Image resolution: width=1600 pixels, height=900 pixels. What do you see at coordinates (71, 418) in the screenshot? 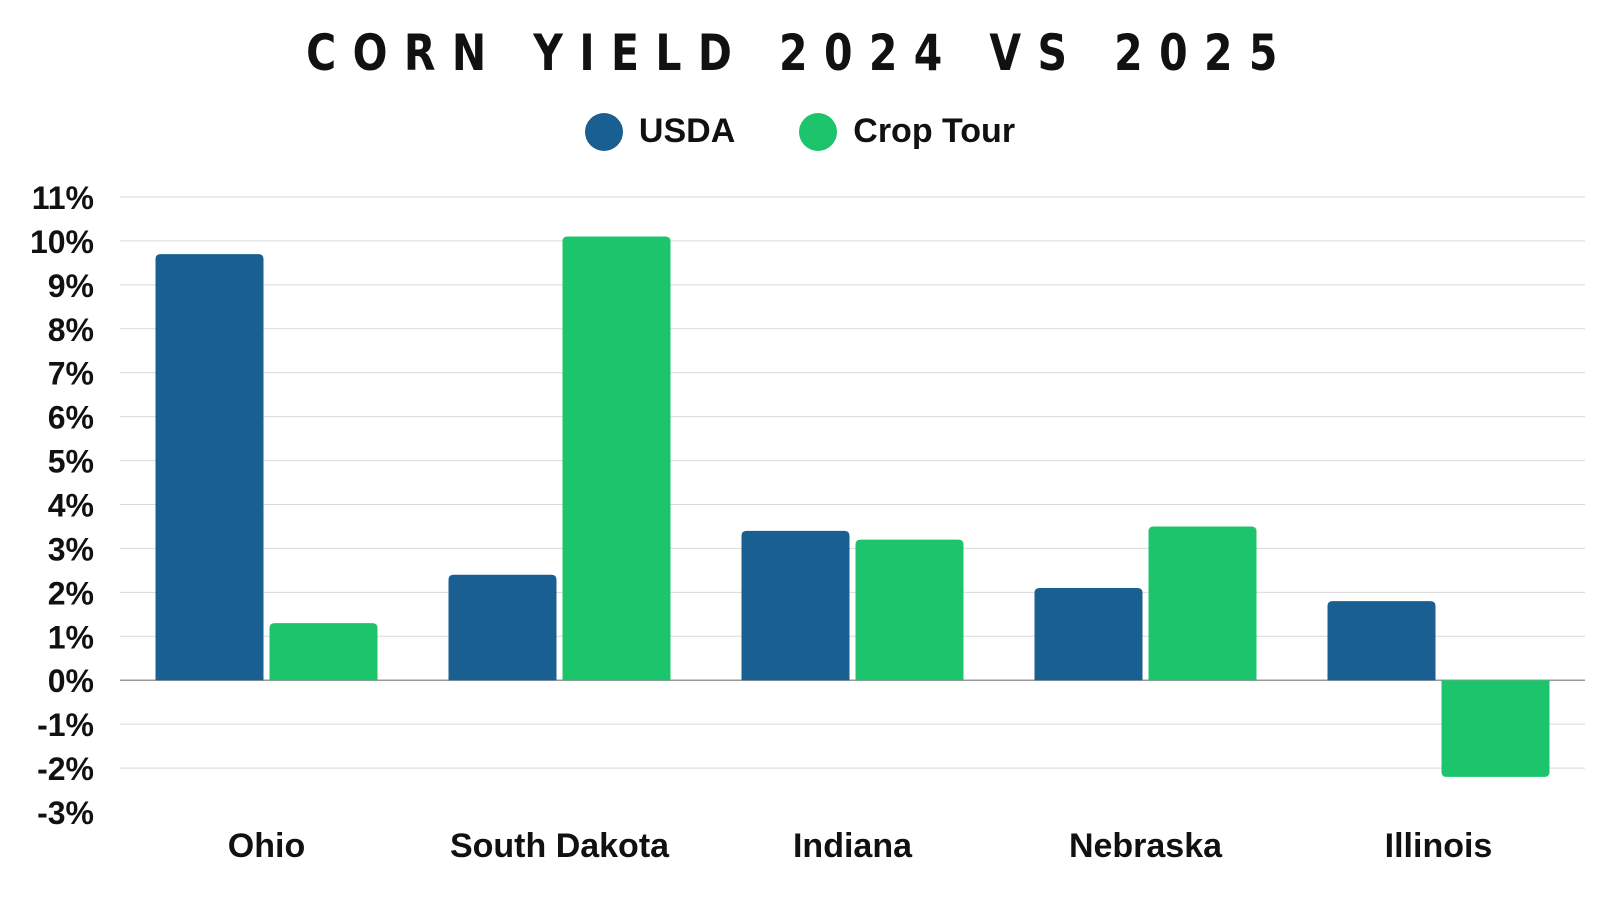
I see `y-tick-label: 6%` at bounding box center [71, 418].